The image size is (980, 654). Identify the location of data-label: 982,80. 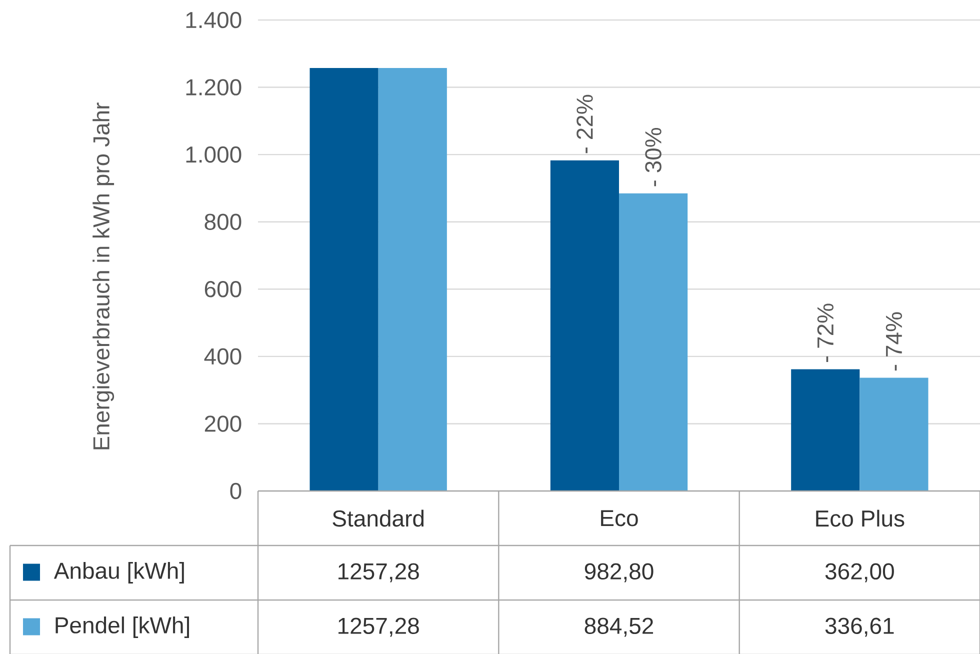
(619, 572).